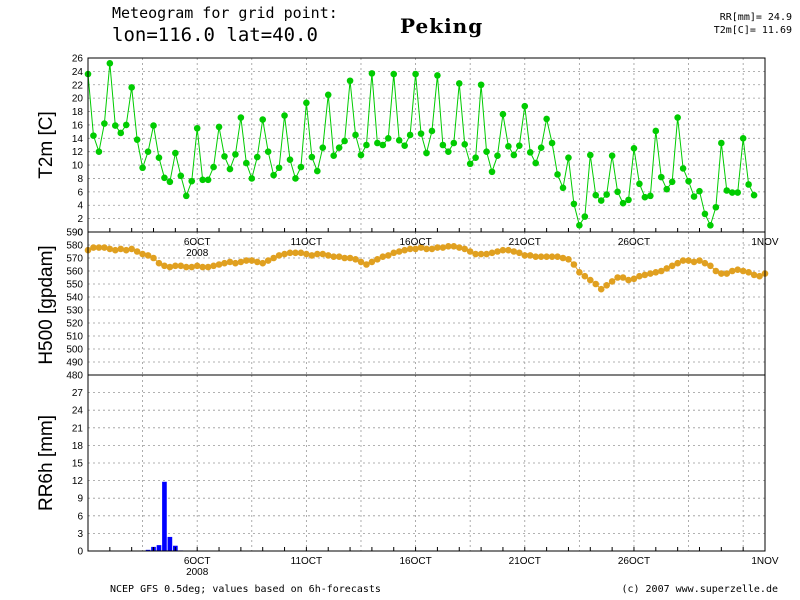 The width and height of the screenshot is (800, 600). Describe the element at coordinates (78, 99) in the screenshot. I see `y-tick-label: 20` at that location.